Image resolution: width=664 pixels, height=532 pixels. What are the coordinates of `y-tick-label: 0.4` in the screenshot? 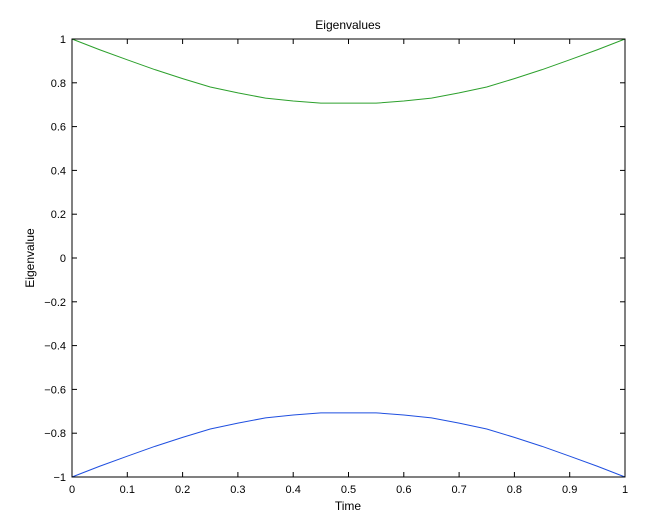 It's located at (58, 171).